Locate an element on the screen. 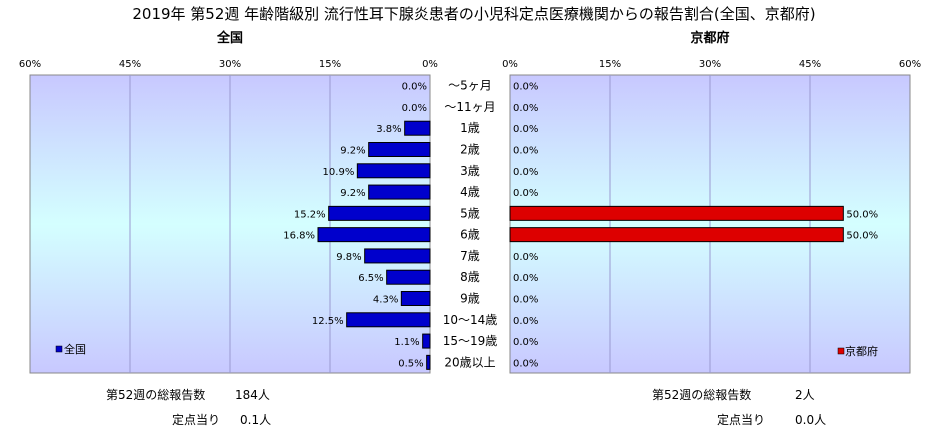 The height and width of the screenshot is (433, 949). right-x-tick-label: 15% is located at coordinates (610, 64).